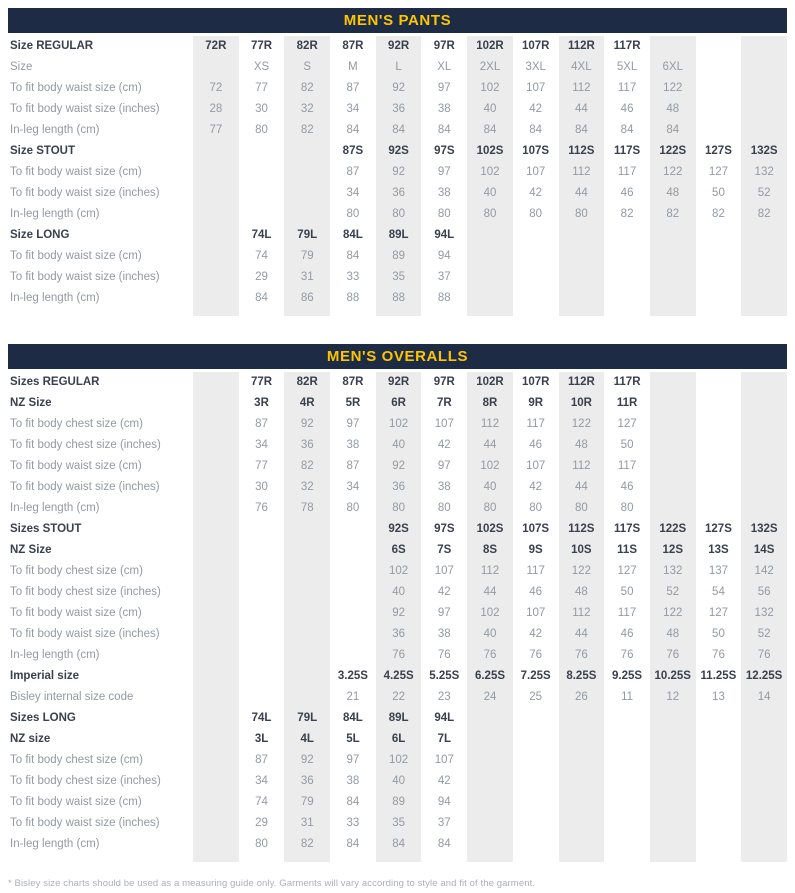 The image size is (795, 893). Describe the element at coordinates (536, 151) in the screenshot. I see `table-cell: 107S` at that location.